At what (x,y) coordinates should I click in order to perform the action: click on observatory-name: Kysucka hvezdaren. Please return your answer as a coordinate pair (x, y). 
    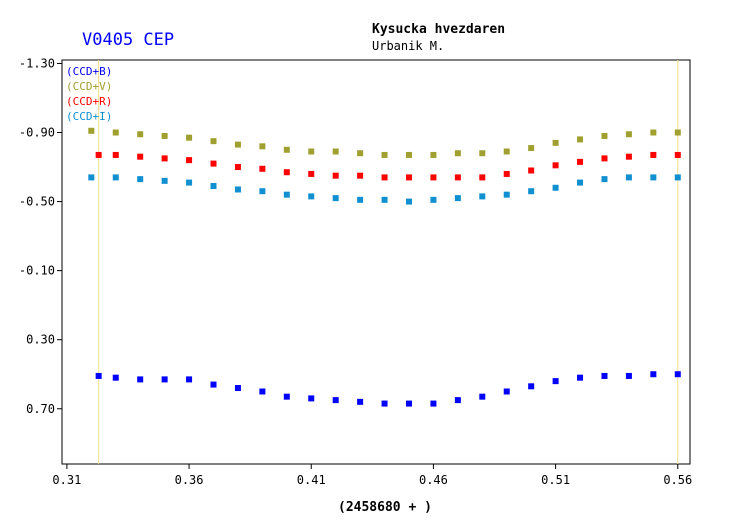
    Looking at the image, I should click on (439, 29).